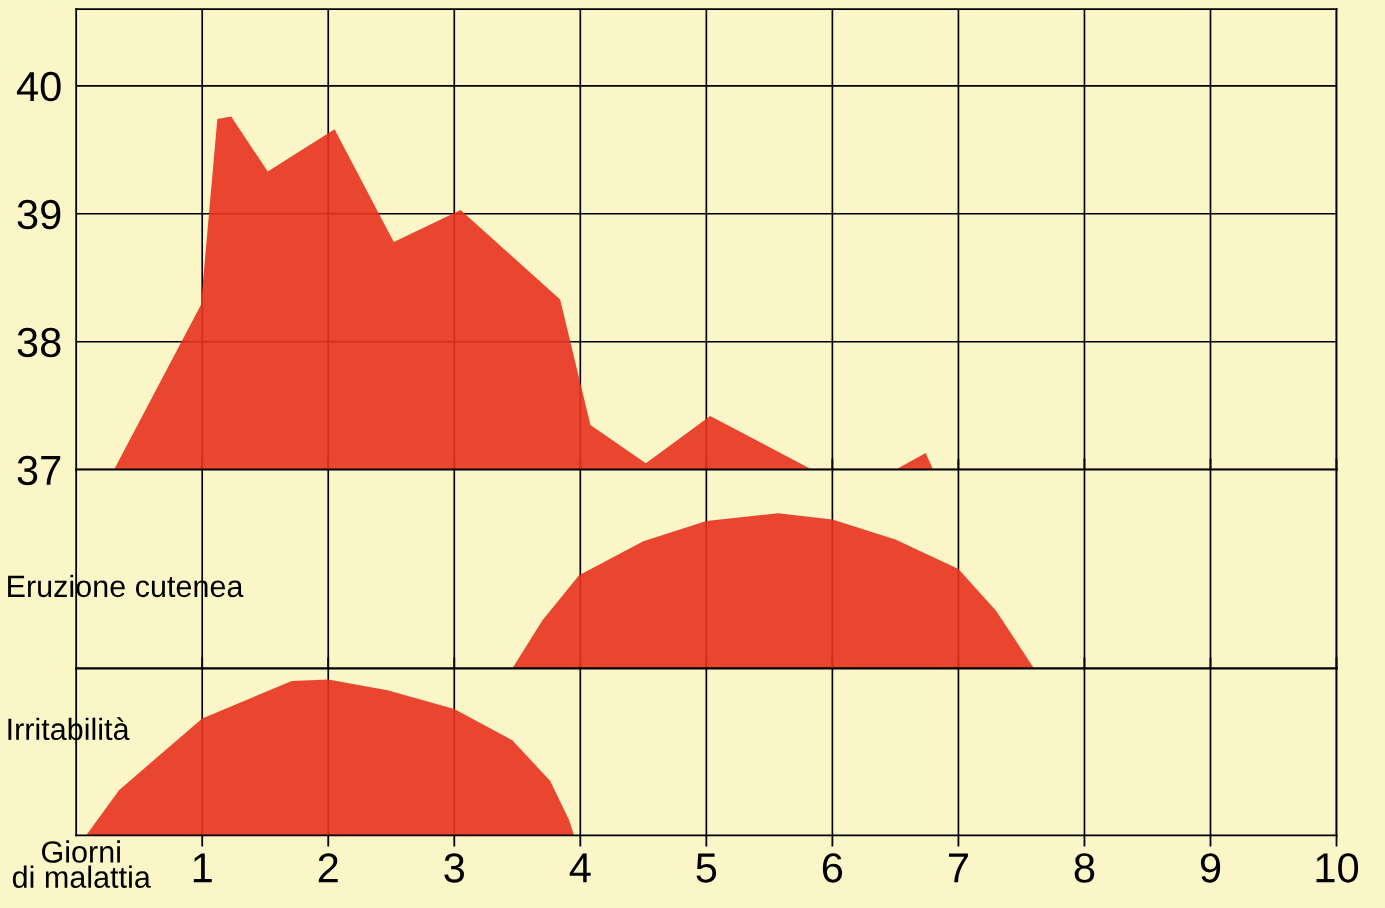 The height and width of the screenshot is (908, 1385). What do you see at coordinates (81, 864) in the screenshot?
I see `x-axis-title: Giorni di malattia` at bounding box center [81, 864].